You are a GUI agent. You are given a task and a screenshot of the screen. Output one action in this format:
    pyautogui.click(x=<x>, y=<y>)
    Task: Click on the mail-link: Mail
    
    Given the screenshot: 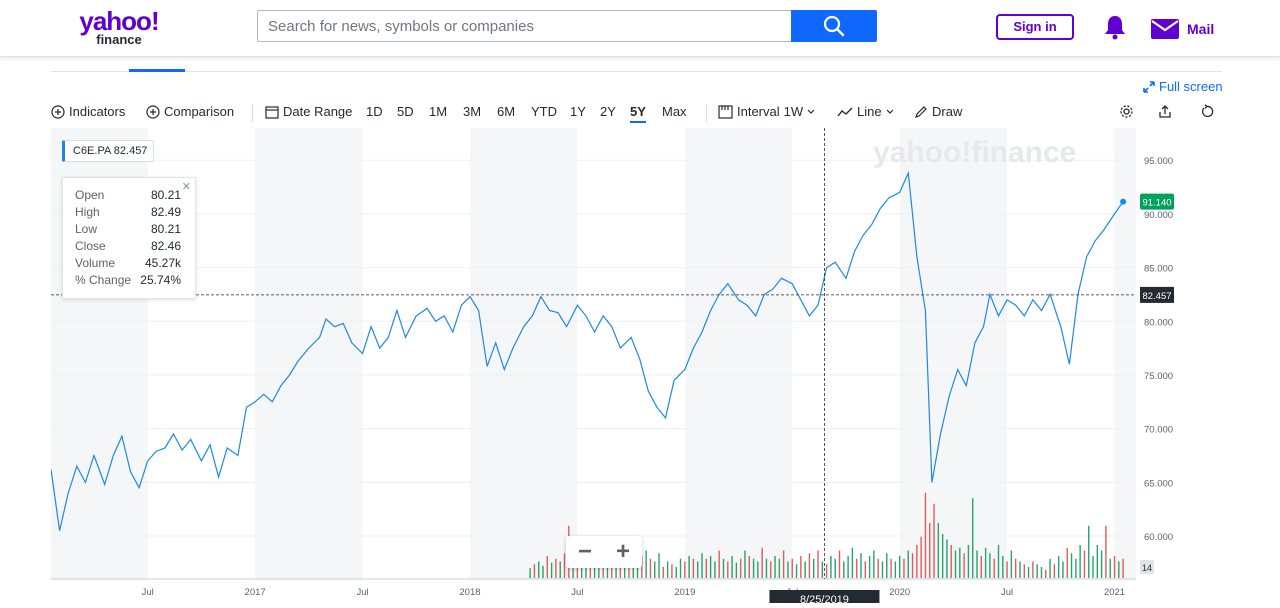 What is the action you would take?
    pyautogui.click(x=1201, y=29)
    